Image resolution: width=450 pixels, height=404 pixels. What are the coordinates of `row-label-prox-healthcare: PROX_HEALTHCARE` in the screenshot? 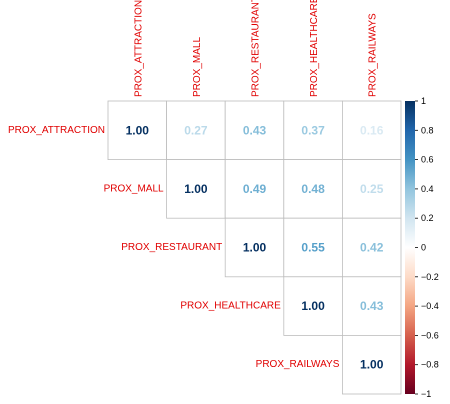 It's located at (230, 306).